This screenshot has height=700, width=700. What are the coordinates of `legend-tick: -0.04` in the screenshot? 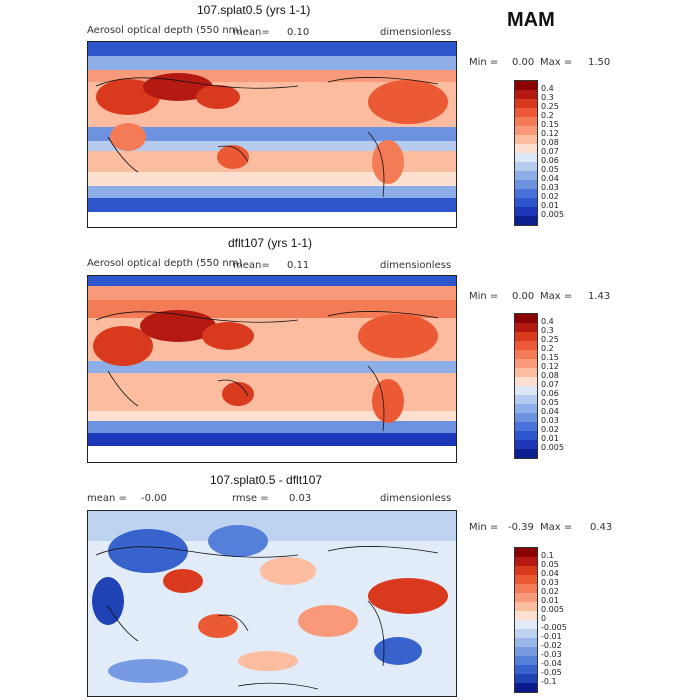 It's located at (551, 663).